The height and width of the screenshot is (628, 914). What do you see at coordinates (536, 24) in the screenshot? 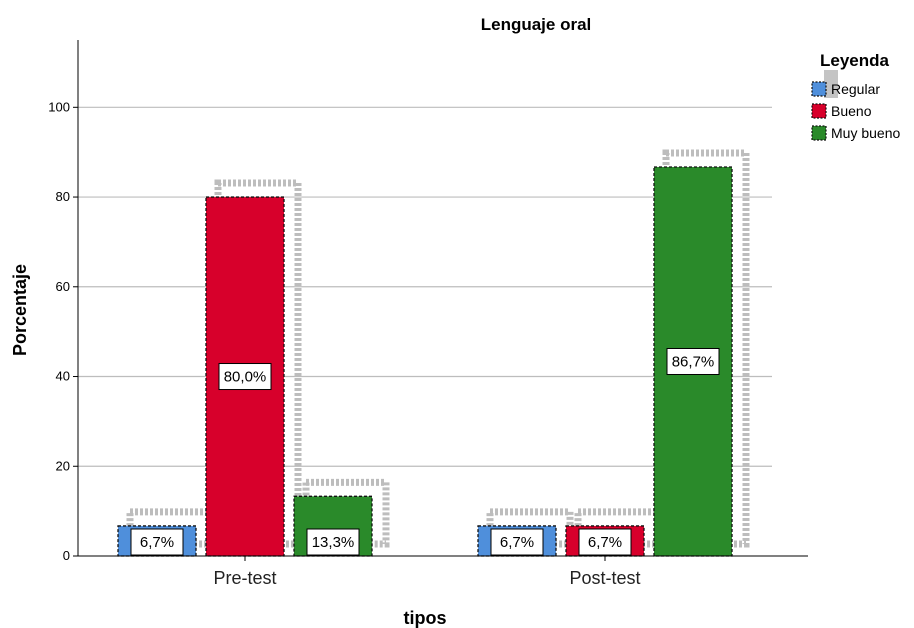
I see `chart-title: Lenguaje oral` at bounding box center [536, 24].